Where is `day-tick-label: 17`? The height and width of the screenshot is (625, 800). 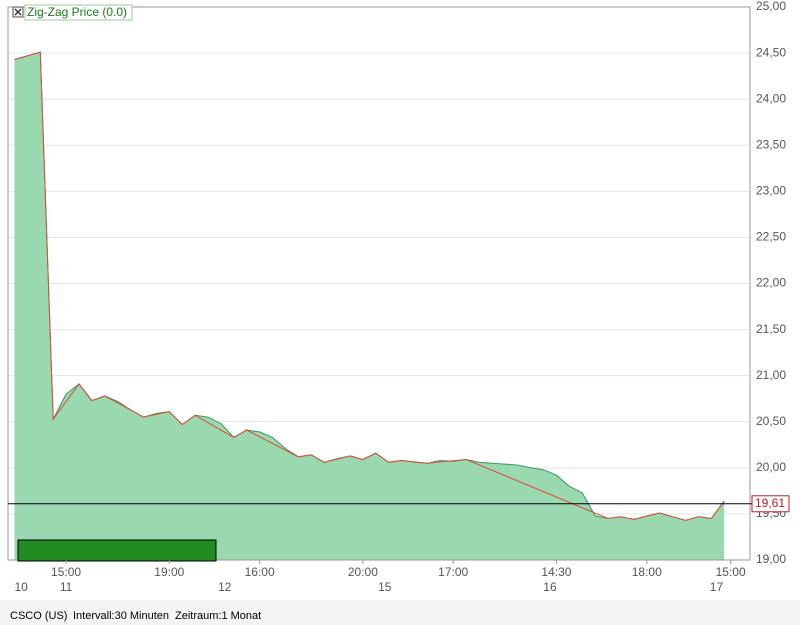
day-tick-label: 17 is located at coordinates (717, 587).